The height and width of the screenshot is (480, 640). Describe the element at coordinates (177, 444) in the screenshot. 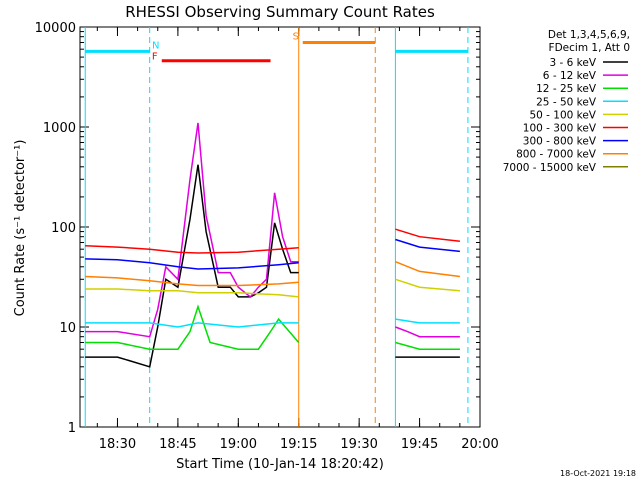

I see `x-tick-label: 18:45` at that location.